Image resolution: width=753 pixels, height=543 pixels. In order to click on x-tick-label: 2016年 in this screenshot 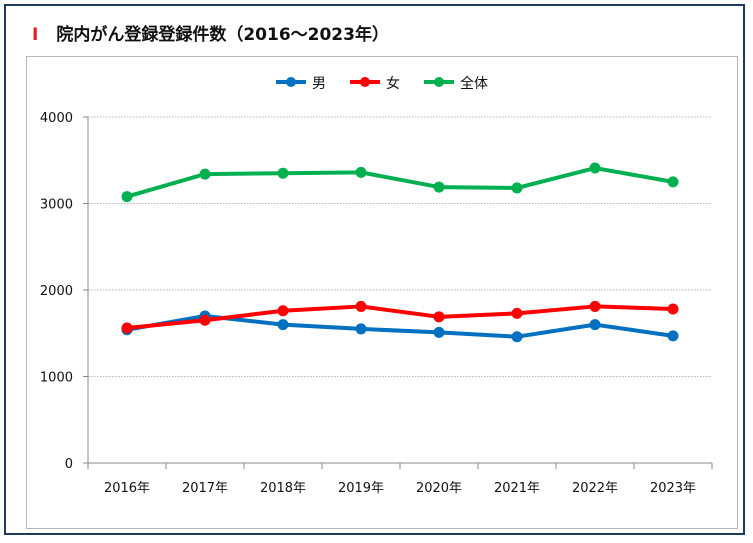, I will do `click(127, 488)`.